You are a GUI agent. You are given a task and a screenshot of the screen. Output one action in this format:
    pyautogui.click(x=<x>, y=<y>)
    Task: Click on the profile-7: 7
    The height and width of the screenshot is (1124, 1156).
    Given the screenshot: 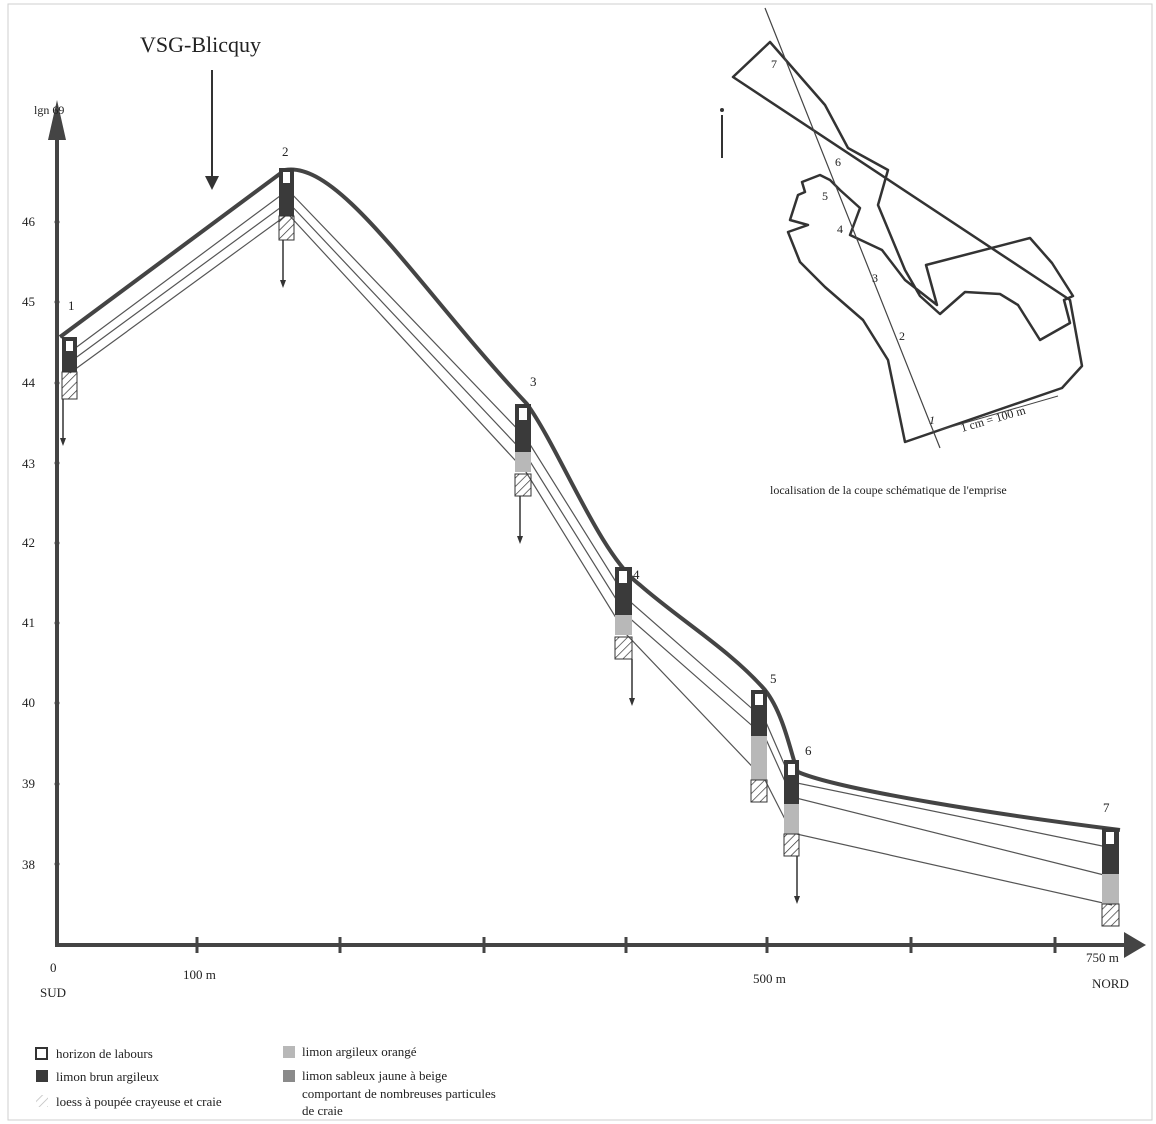 What is the action you would take?
    pyautogui.click(x=1110, y=863)
    